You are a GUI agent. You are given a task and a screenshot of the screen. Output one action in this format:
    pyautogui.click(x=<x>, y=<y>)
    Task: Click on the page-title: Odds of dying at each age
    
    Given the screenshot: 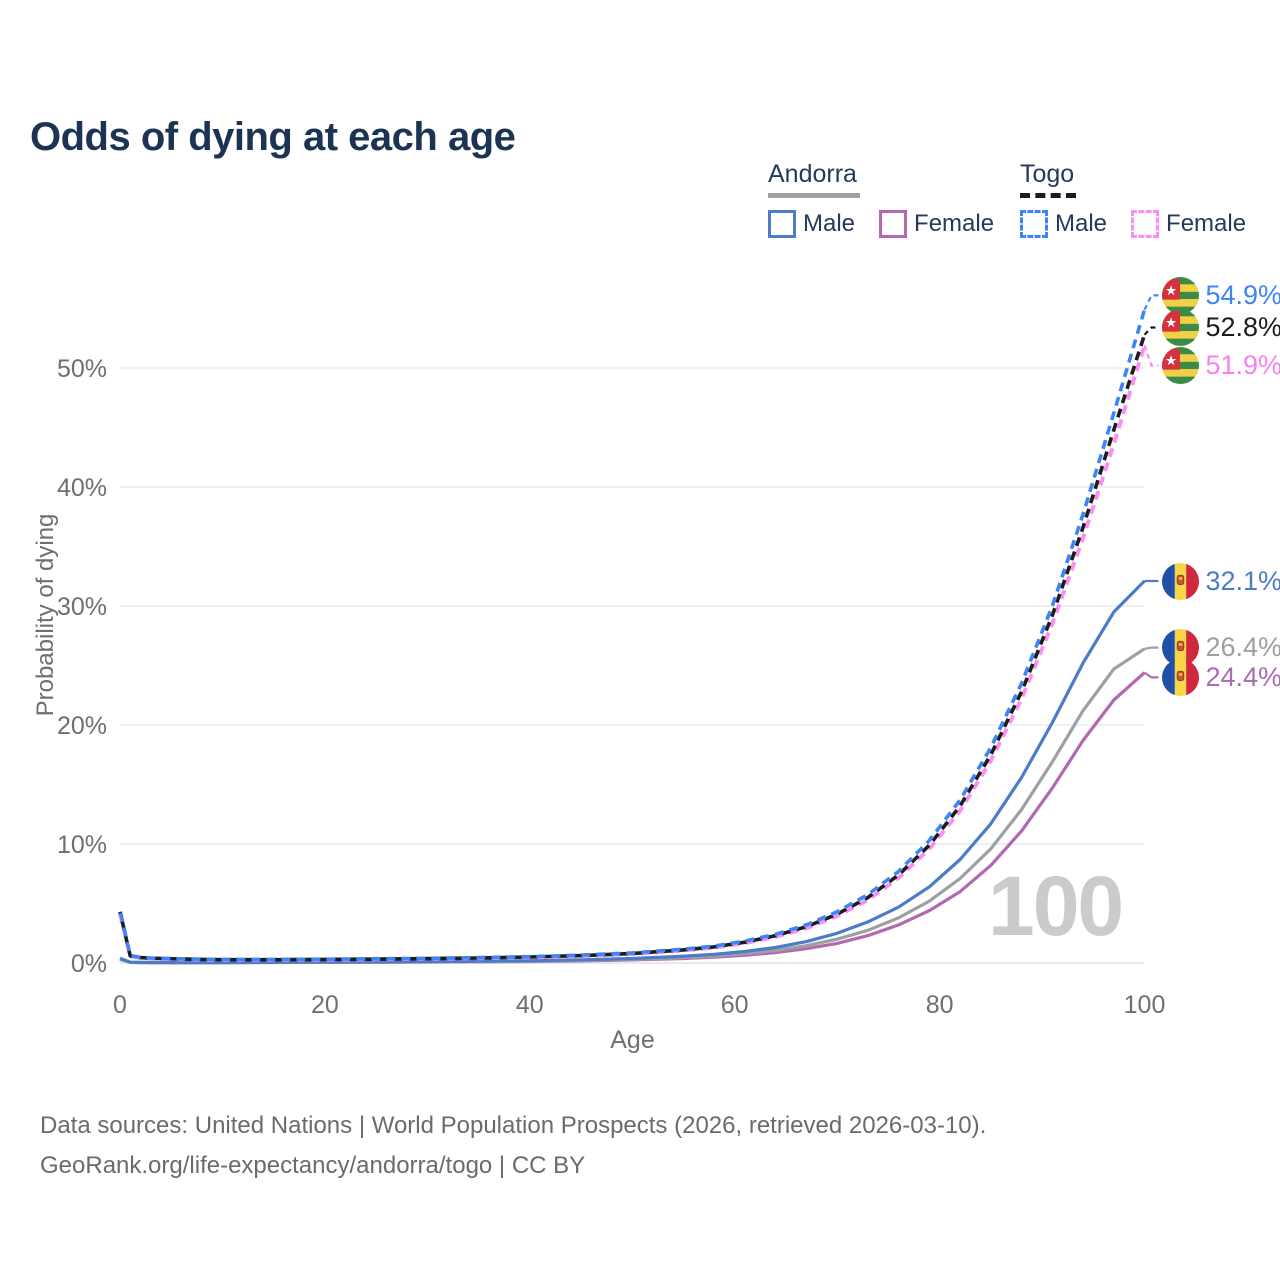 What is the action you would take?
    pyautogui.click(x=273, y=136)
    